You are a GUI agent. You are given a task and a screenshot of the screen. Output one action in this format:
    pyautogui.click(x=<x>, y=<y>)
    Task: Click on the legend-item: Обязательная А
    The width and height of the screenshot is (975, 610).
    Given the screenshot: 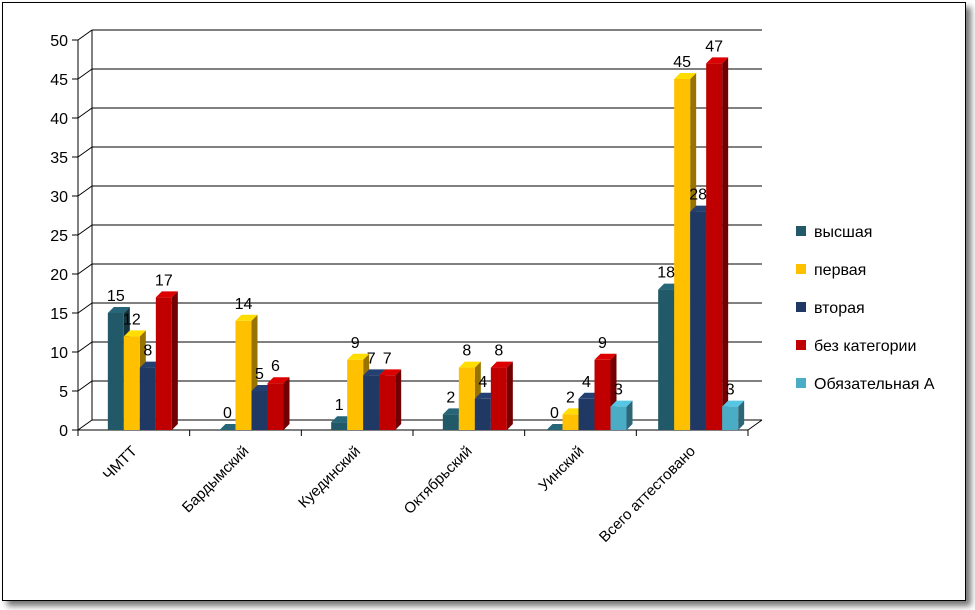 What is the action you would take?
    pyautogui.click(x=865, y=384)
    